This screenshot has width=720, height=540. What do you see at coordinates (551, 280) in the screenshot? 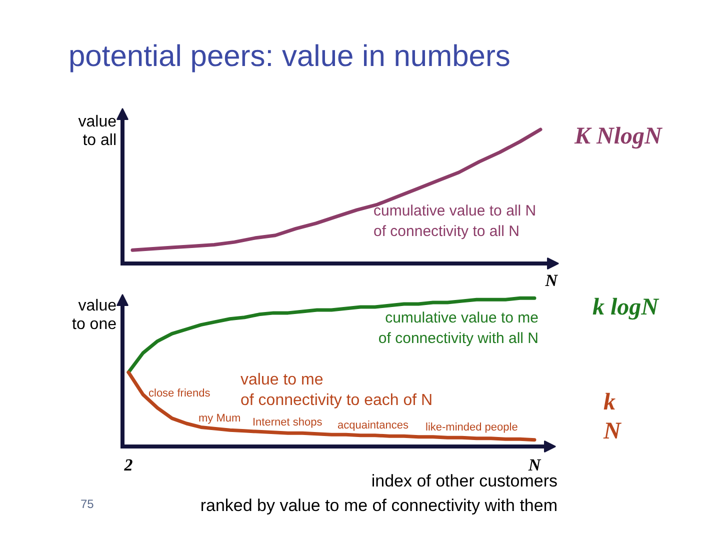
I see `x-axis-title: N` at bounding box center [551, 280].